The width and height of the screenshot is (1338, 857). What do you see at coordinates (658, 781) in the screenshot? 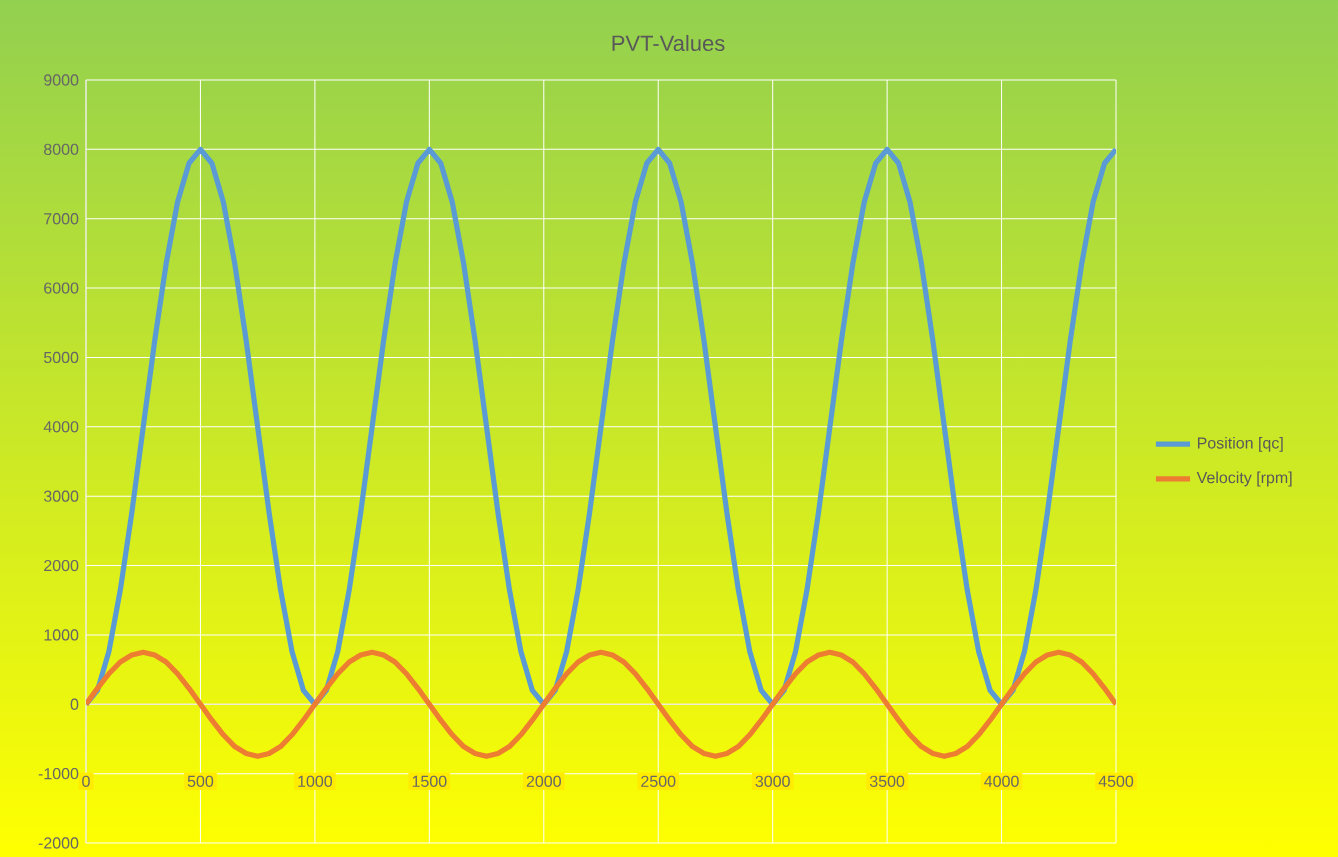
I see `x-tick-label: 2500` at bounding box center [658, 781].